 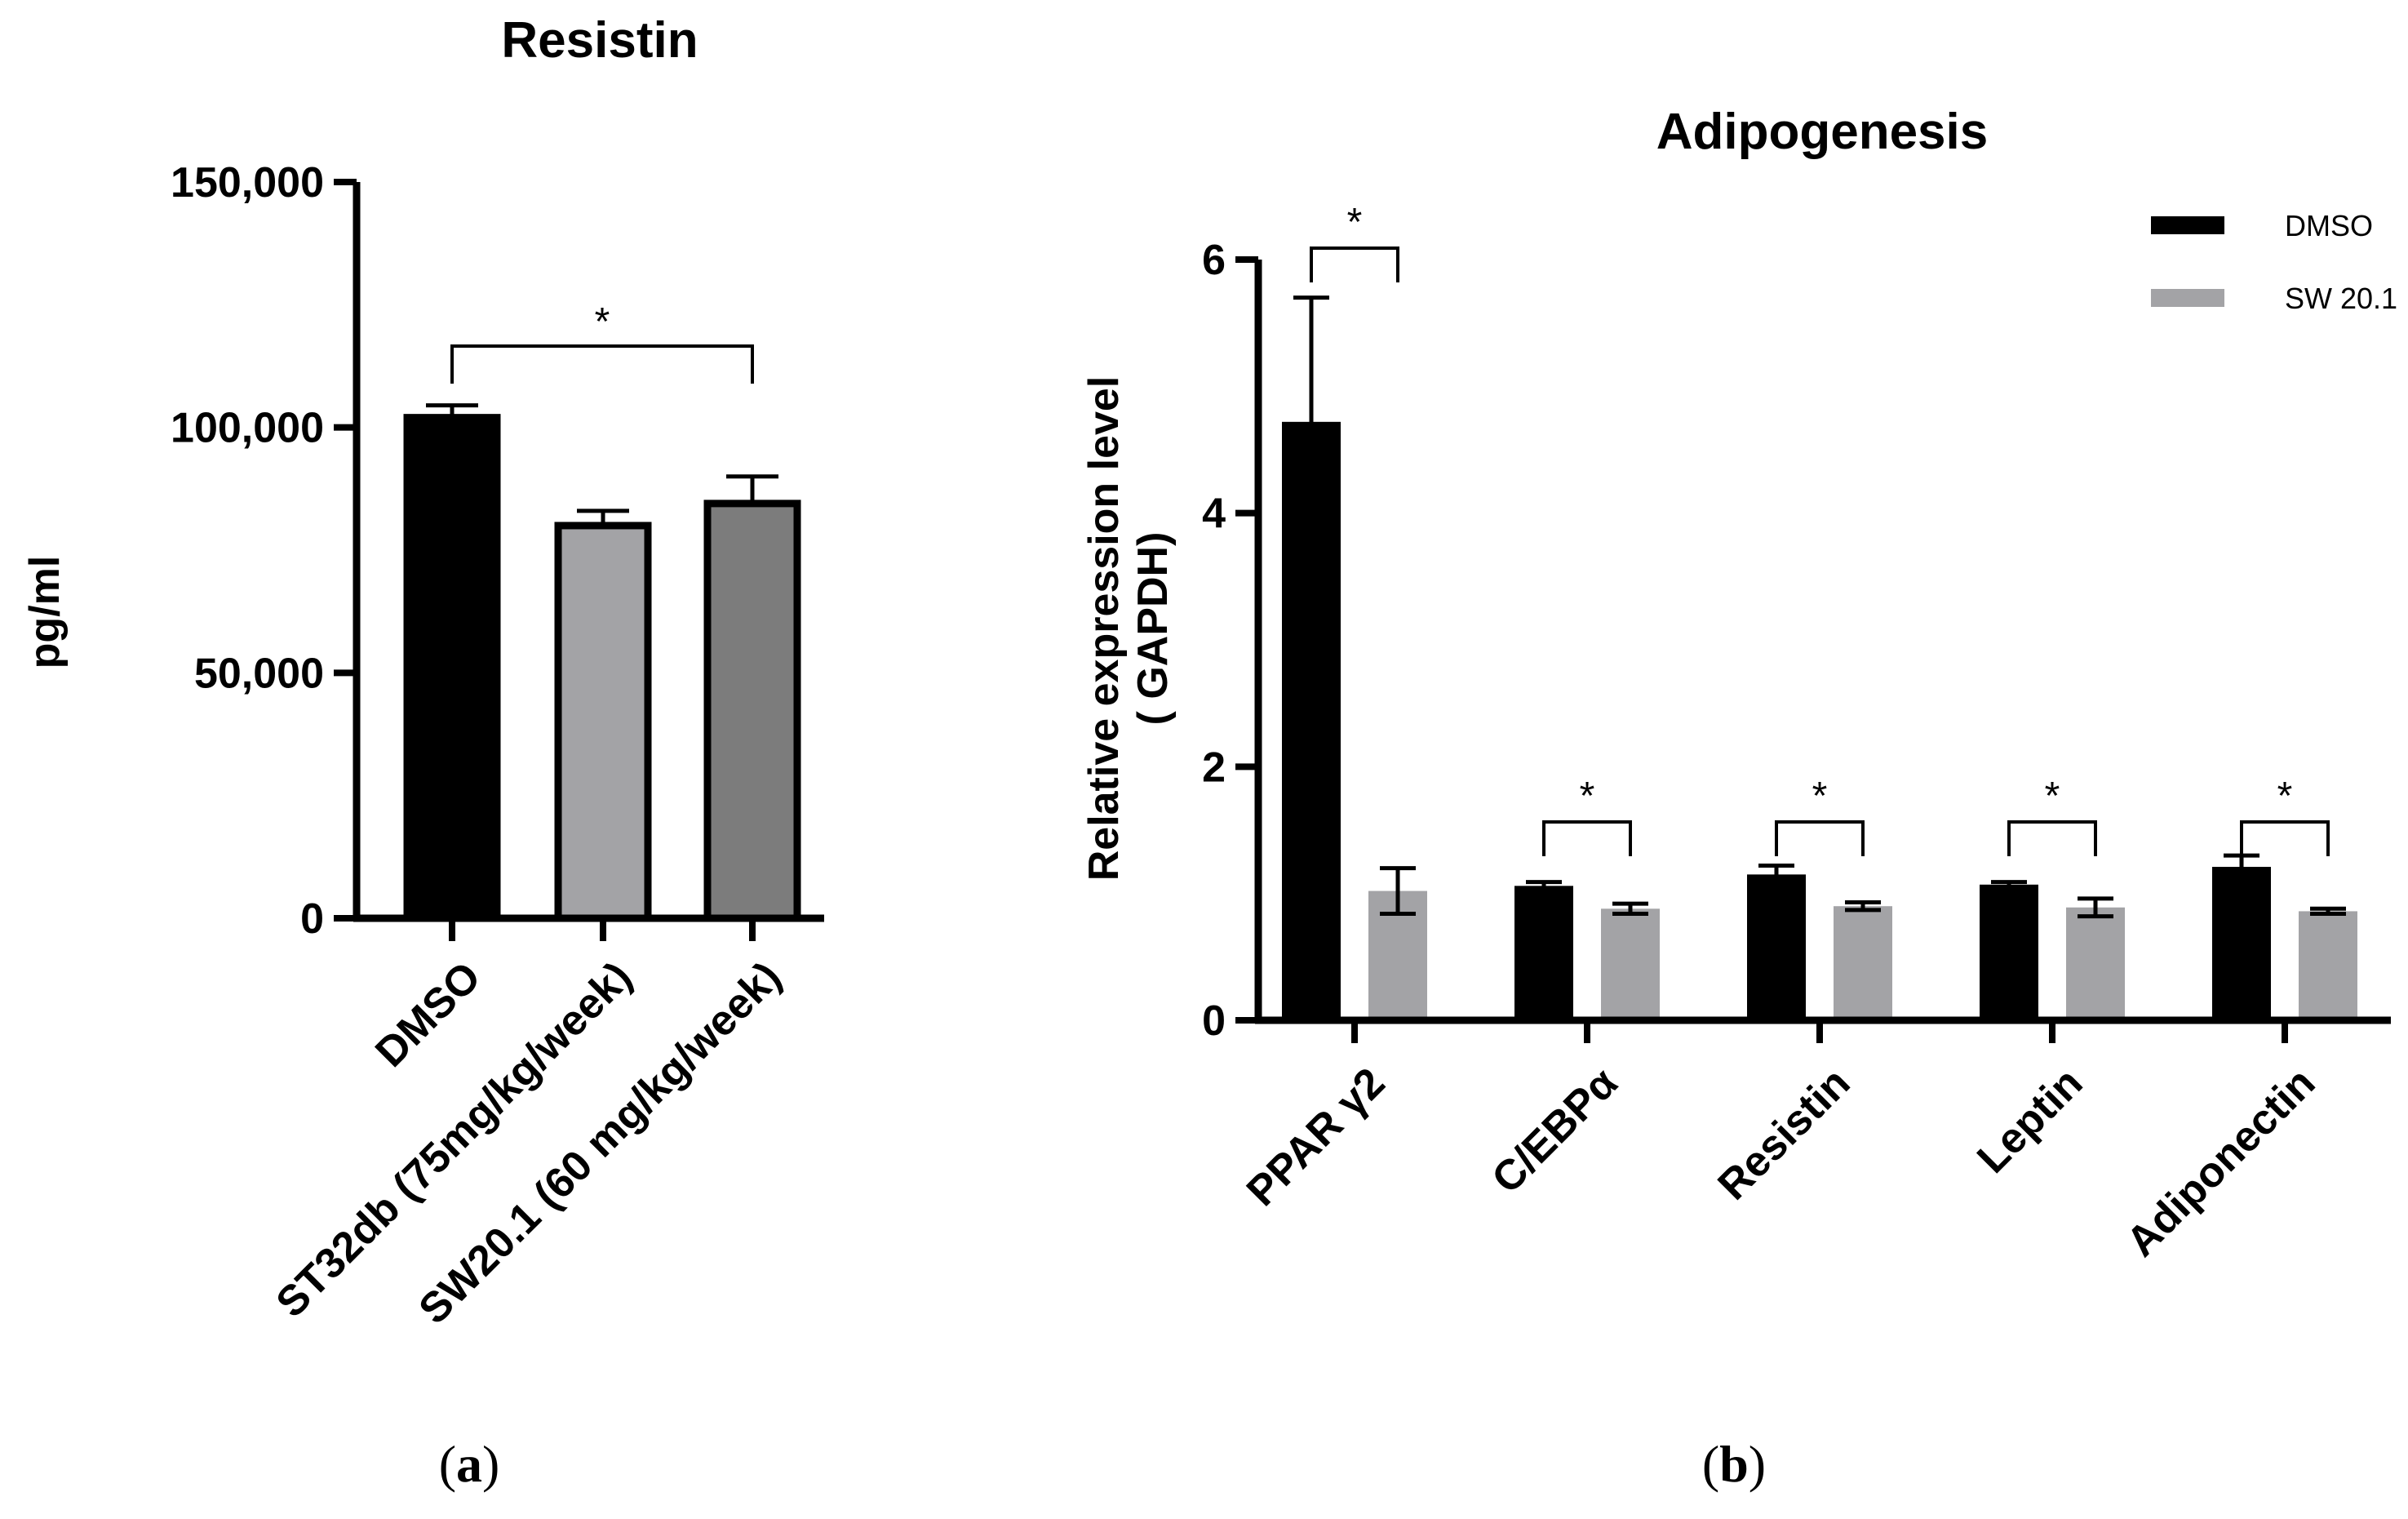 I want to click on legend-swatch-dmso, so click(x=2187, y=225).